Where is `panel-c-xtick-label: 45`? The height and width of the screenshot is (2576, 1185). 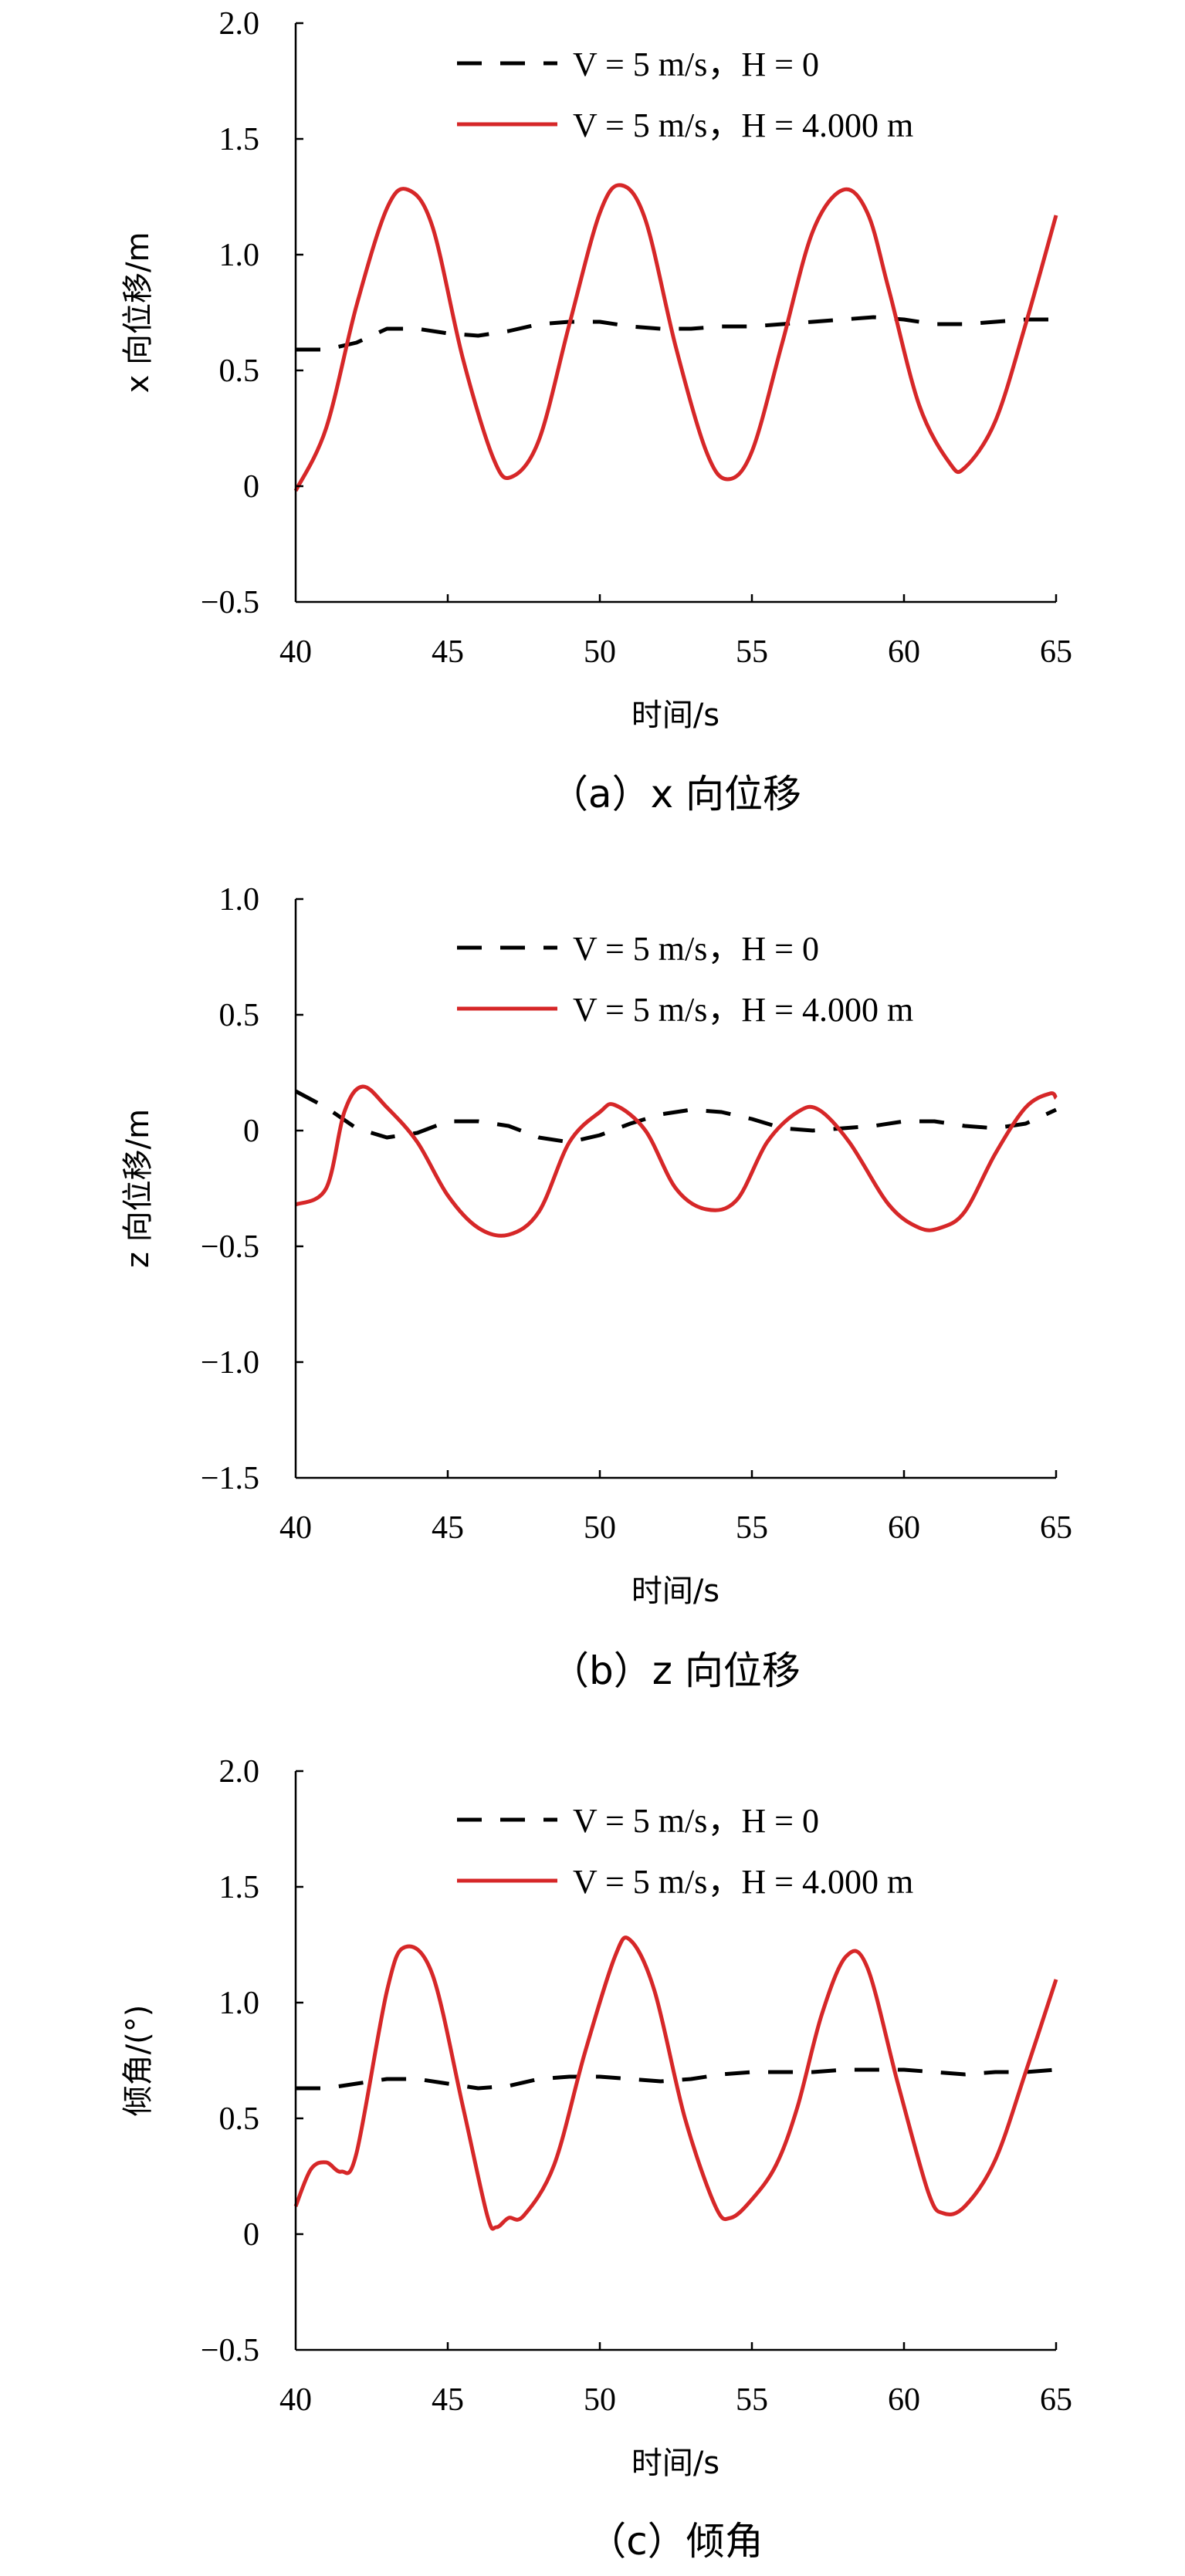 panel-c-xtick-label: 45 is located at coordinates (448, 2400).